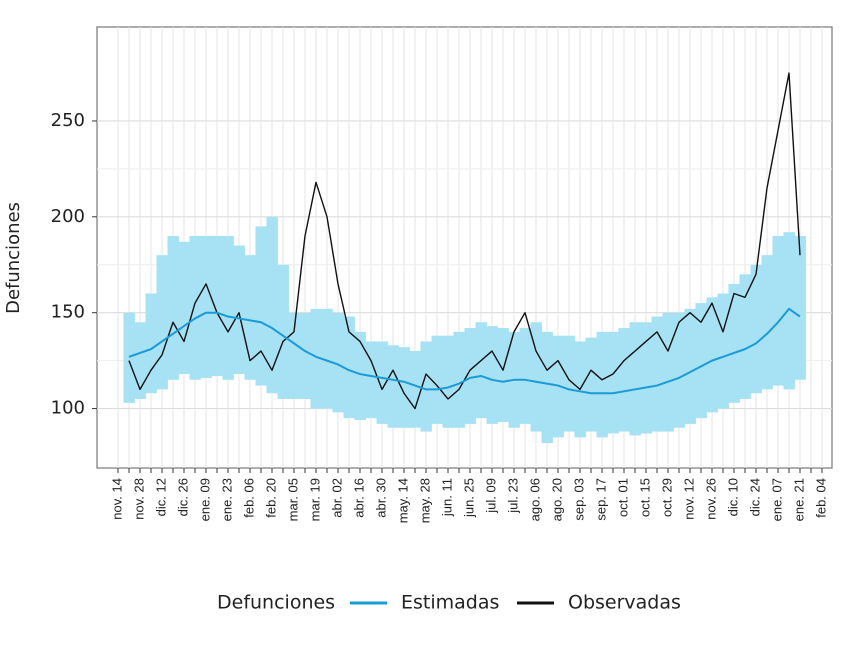 This screenshot has height=660, width=841. Describe the element at coordinates (402, 500) in the screenshot. I see `x-tick-label: may. 14` at that location.